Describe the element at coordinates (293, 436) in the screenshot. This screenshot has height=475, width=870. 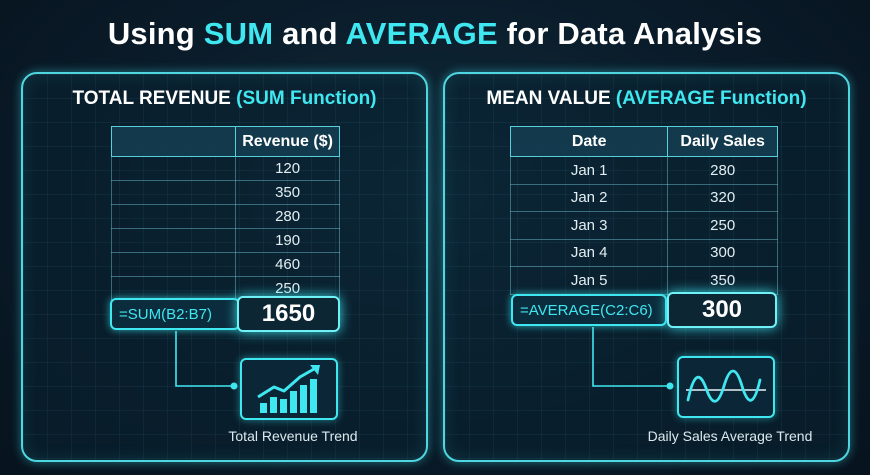
I see `revenue-trend-caption: Total Revenue Trend` at that location.